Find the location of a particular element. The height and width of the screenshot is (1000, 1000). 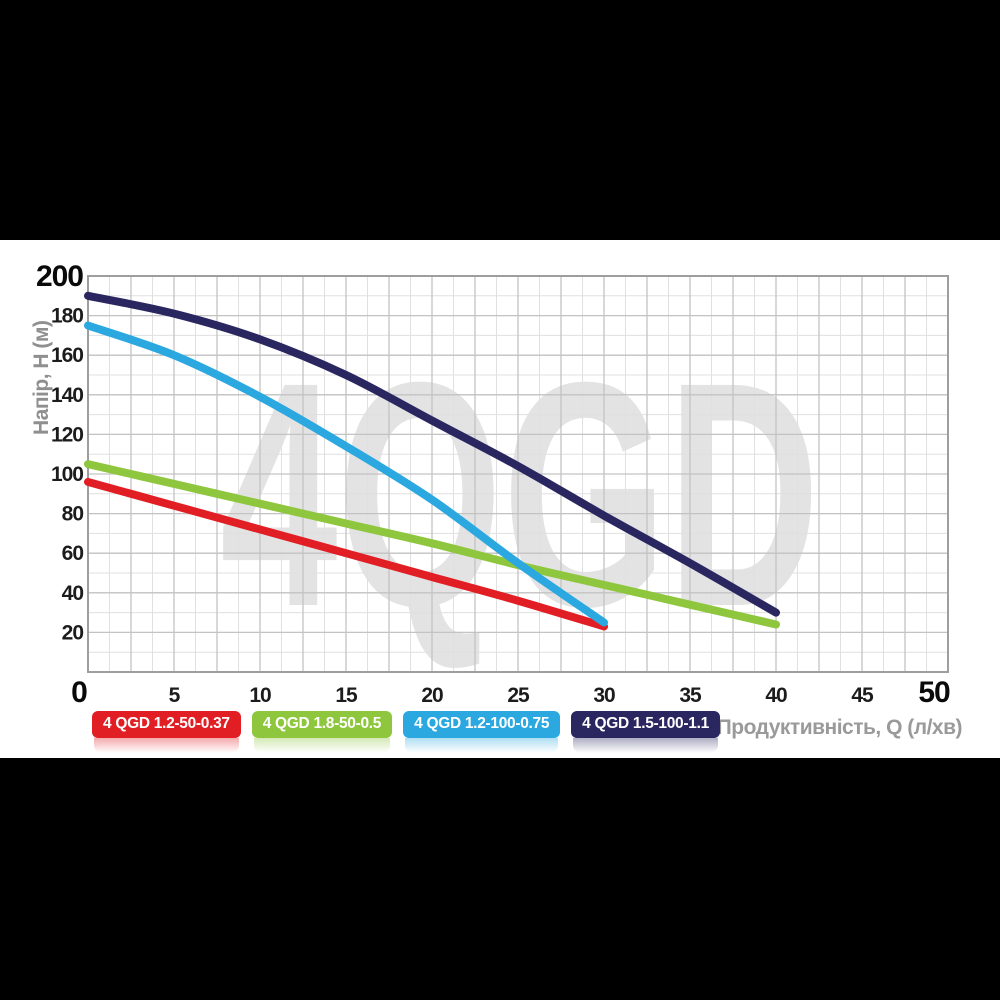

y-tick-label: 200 is located at coordinates (59, 276).